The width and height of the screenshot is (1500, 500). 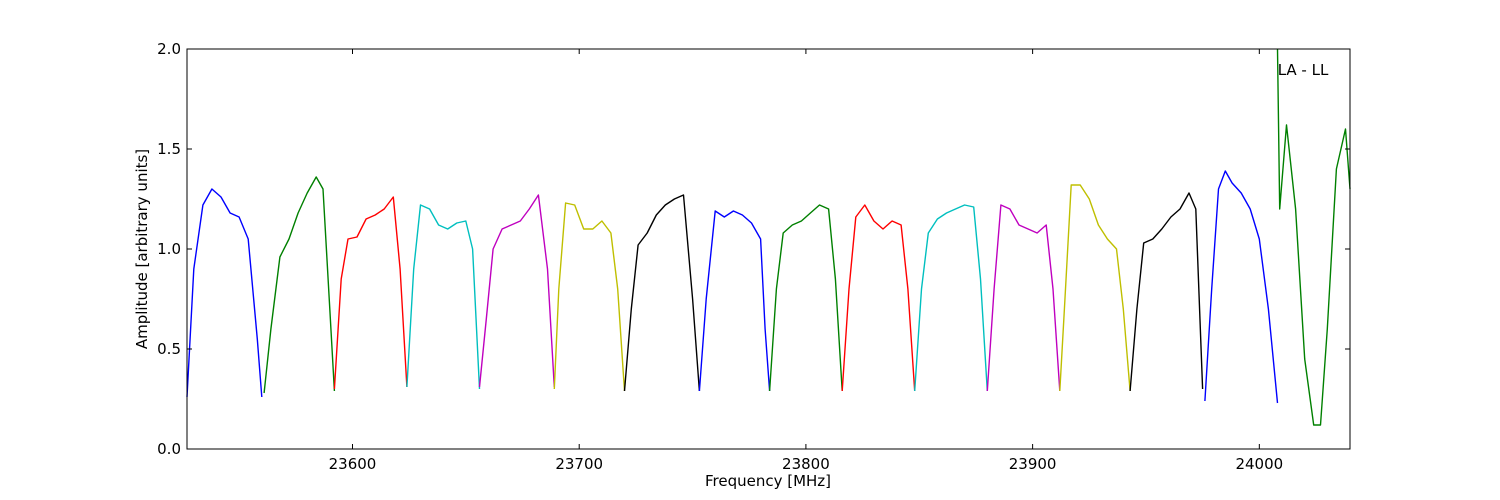 I want to click on y-tick-label: 1.5, so click(x=169, y=149).